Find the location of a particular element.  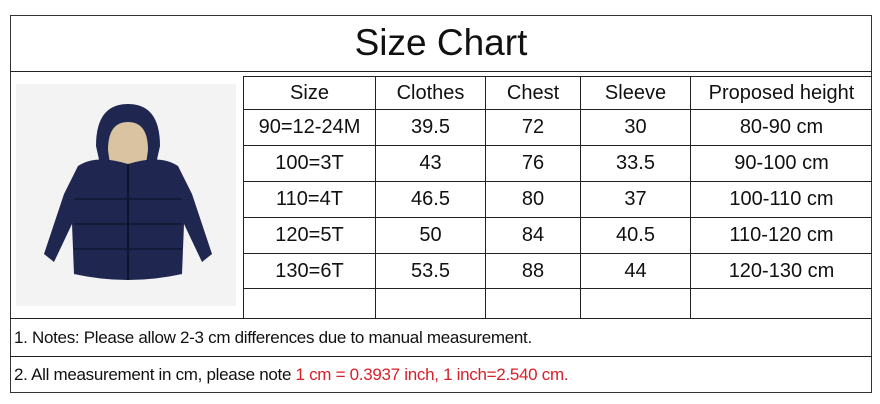

table-cell: 80 is located at coordinates (532, 199).